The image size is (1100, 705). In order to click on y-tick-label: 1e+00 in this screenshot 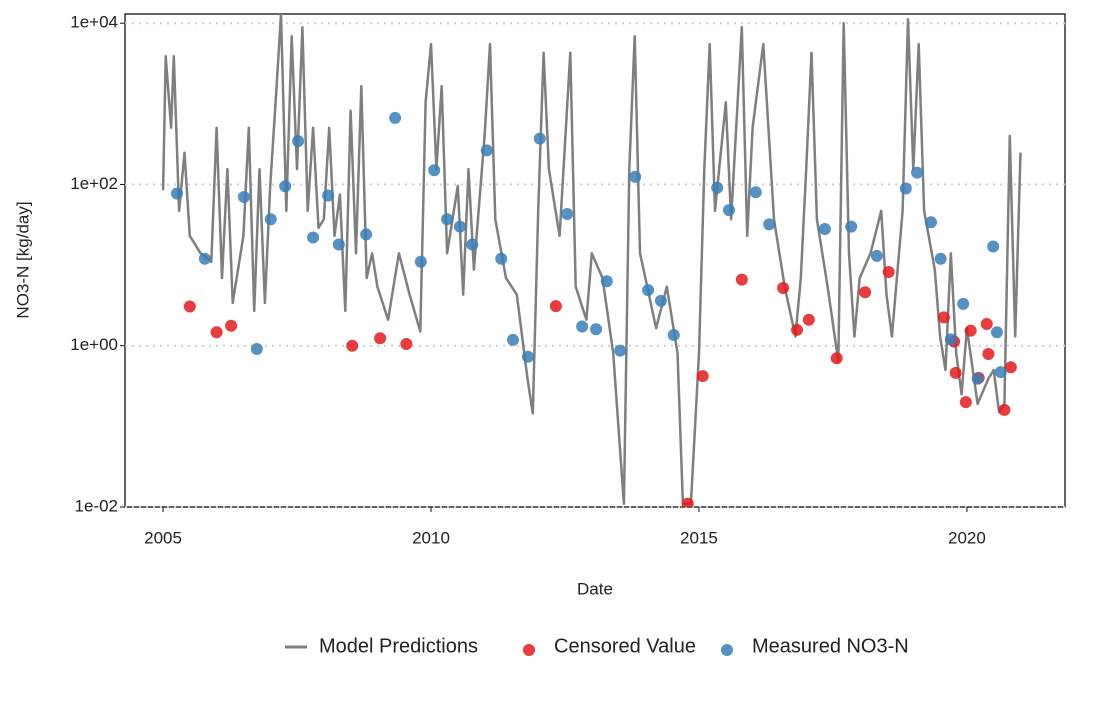, I will do `click(94, 344)`.